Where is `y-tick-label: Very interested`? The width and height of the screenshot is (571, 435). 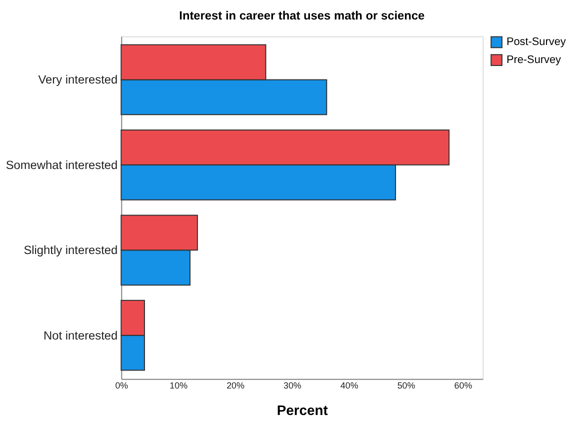
y-tick-label: Very interested is located at coordinates (78, 79).